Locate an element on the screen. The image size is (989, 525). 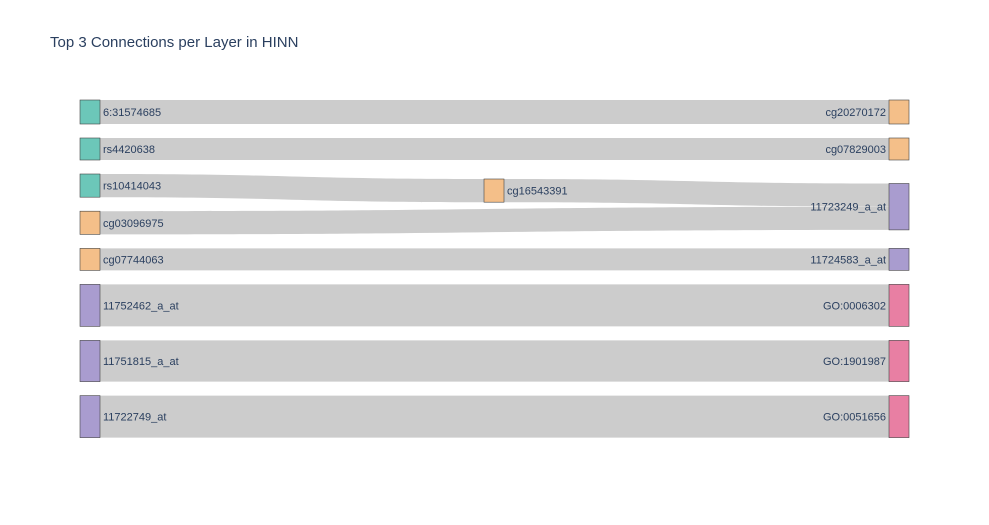
sankey-node: 11723249_a_at is located at coordinates (860, 207).